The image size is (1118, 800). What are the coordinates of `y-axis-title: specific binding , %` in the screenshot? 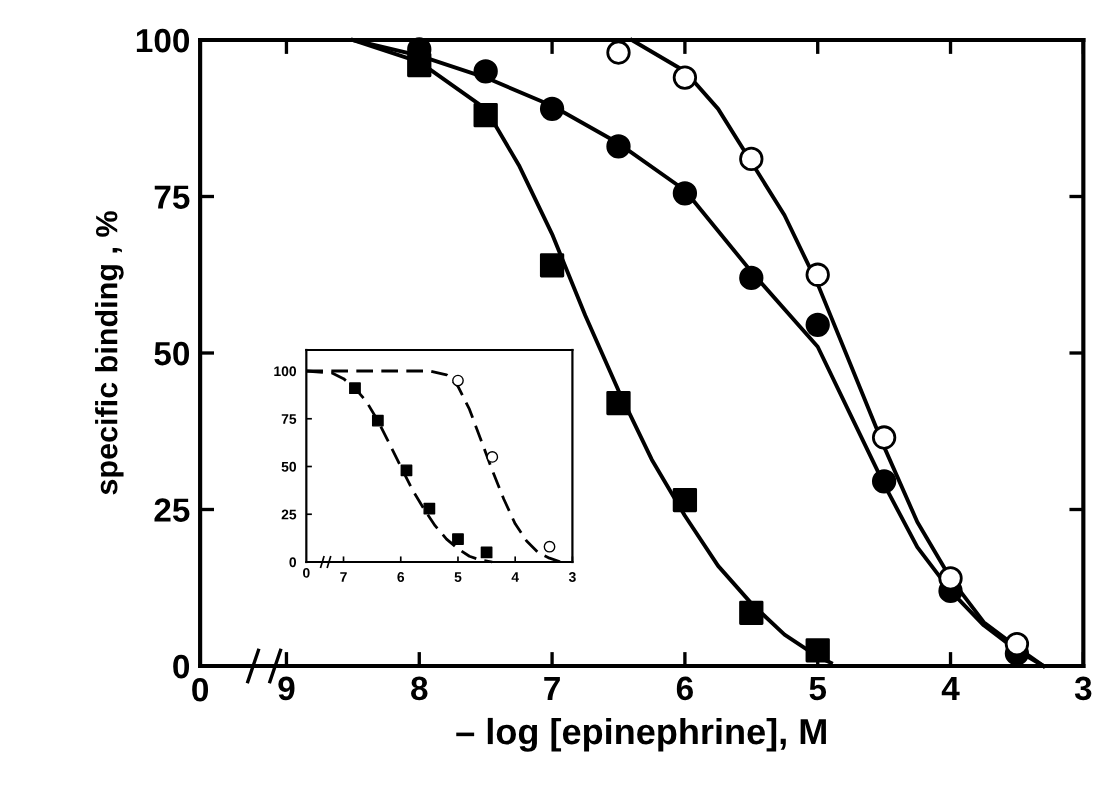 It's located at (109, 353).